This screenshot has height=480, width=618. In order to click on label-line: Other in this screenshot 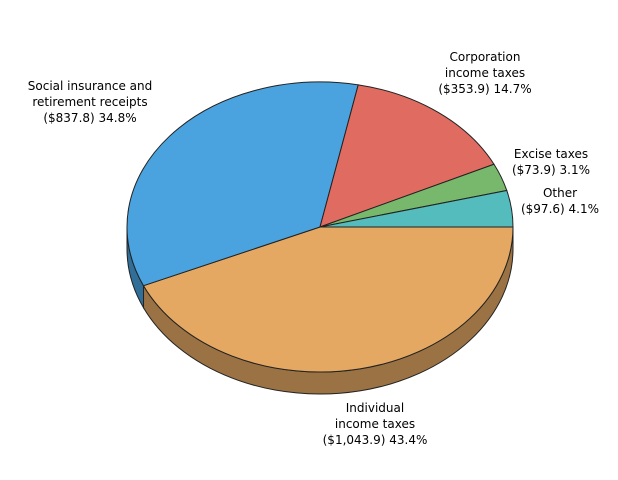, I will do `click(560, 193)`.